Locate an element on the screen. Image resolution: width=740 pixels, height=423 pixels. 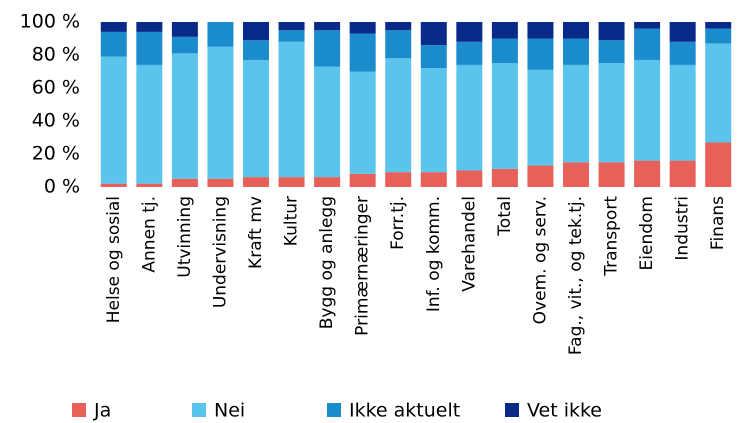
x-tick-label: Industri is located at coordinates (683, 228).